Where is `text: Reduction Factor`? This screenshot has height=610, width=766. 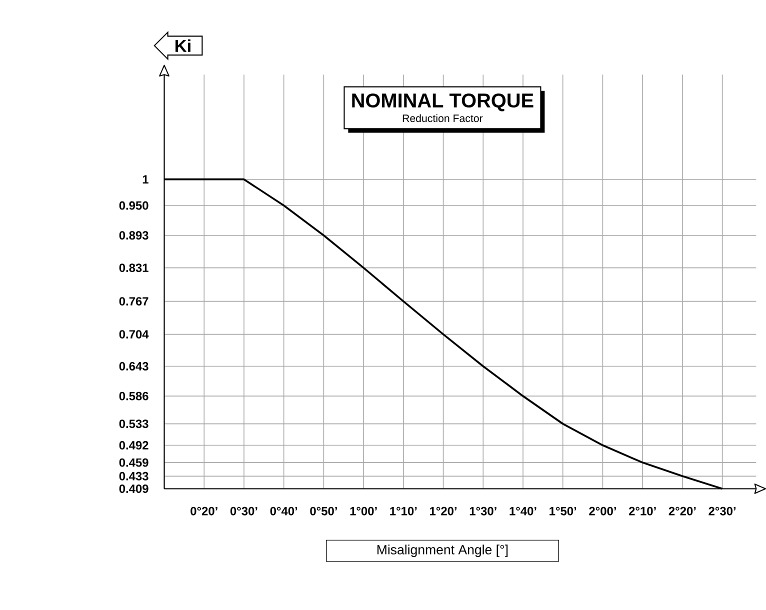 text: Reduction Factor is located at coordinates (442, 118).